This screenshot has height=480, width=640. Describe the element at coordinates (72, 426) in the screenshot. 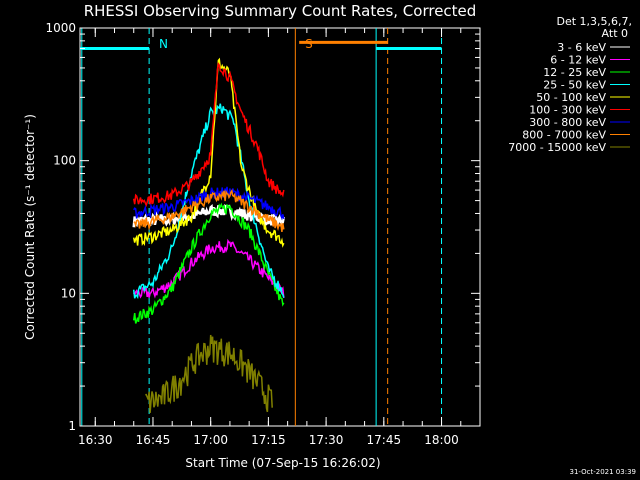

I see `y-tick-label: 1` at that location.